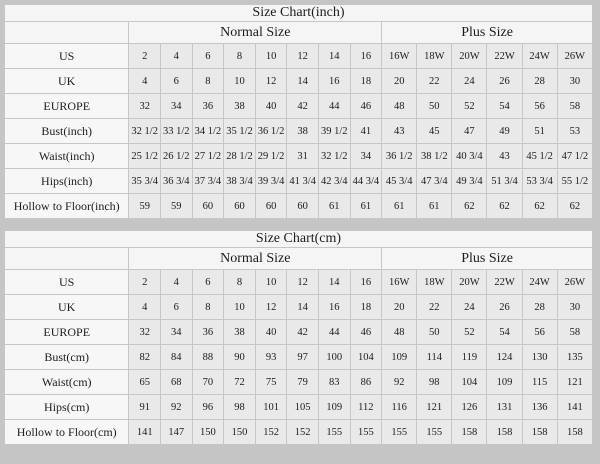 This screenshot has width=600, height=464. What do you see at coordinates (504, 181) in the screenshot?
I see `size-value-cell: 51 3/4` at bounding box center [504, 181].